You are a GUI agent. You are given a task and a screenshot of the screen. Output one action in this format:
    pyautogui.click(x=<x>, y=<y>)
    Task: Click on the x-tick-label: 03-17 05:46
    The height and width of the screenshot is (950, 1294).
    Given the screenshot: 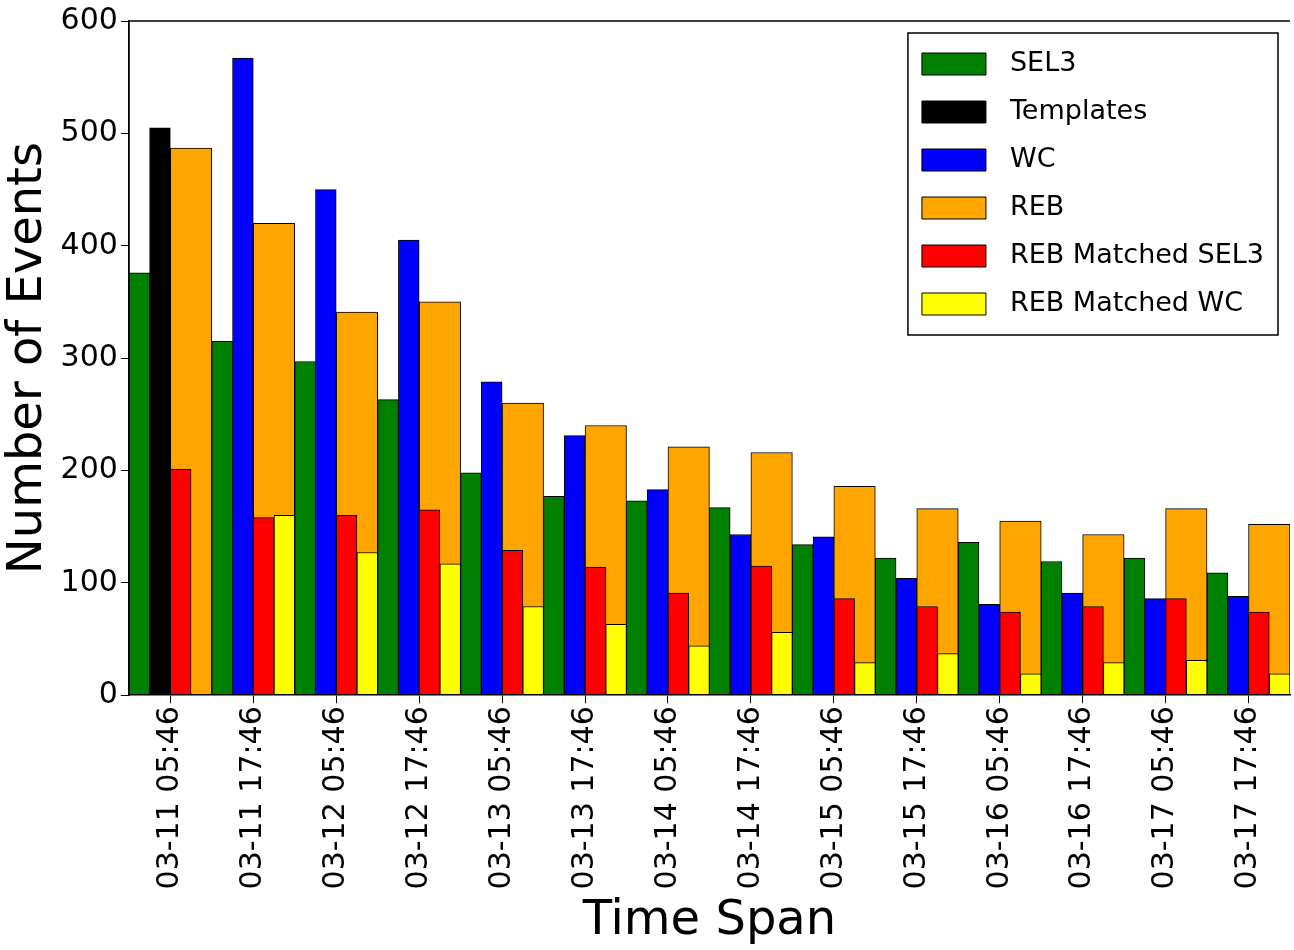 What is the action you would take?
    pyautogui.click(x=1163, y=798)
    